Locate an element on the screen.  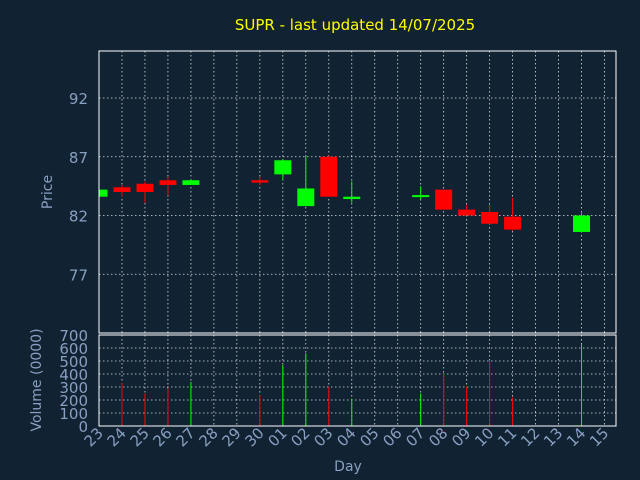
volume-bars is located at coordinates (352, 385).